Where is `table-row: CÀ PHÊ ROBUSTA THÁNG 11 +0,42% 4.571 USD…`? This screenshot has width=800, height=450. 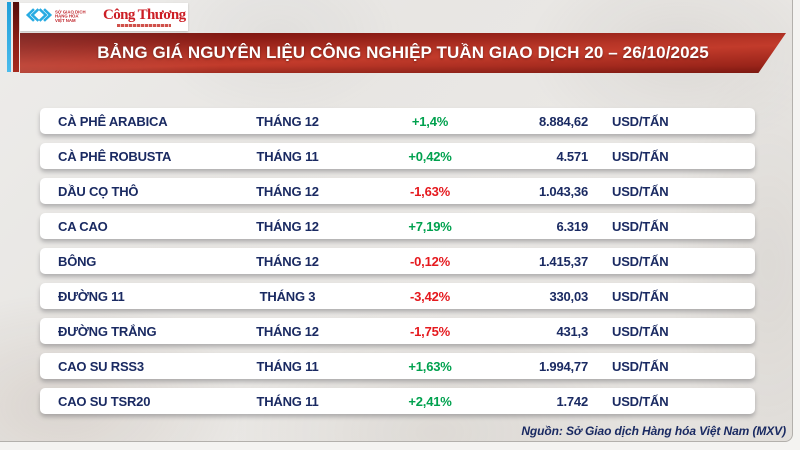 table-row: CÀ PHÊ ROBUSTA THÁNG 11 +0,42% 4.571 USD… is located at coordinates (397, 156).